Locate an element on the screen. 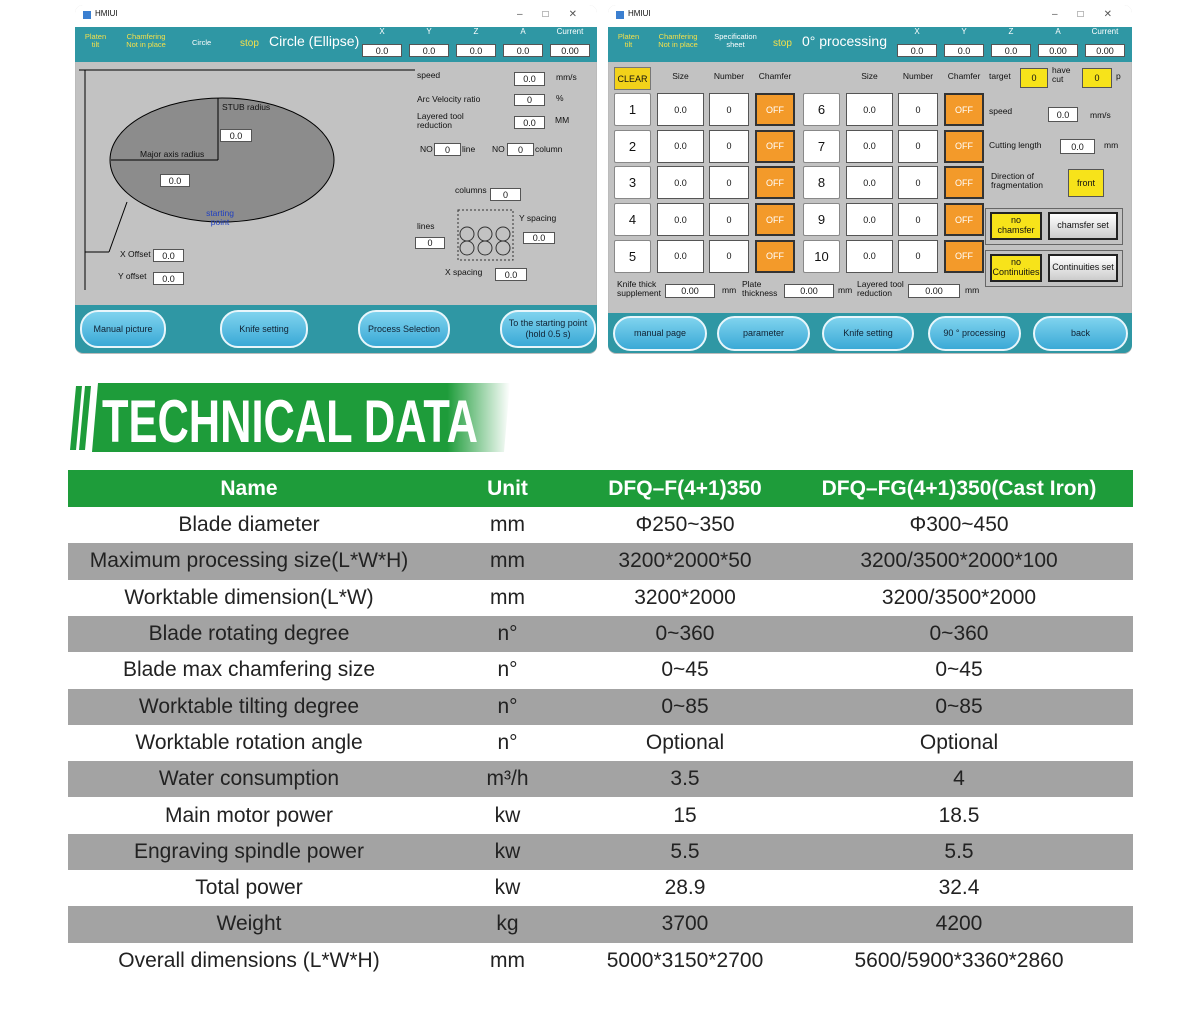 The width and height of the screenshot is (1200, 1013). table-cell: Φ300~450 is located at coordinates (959, 525).